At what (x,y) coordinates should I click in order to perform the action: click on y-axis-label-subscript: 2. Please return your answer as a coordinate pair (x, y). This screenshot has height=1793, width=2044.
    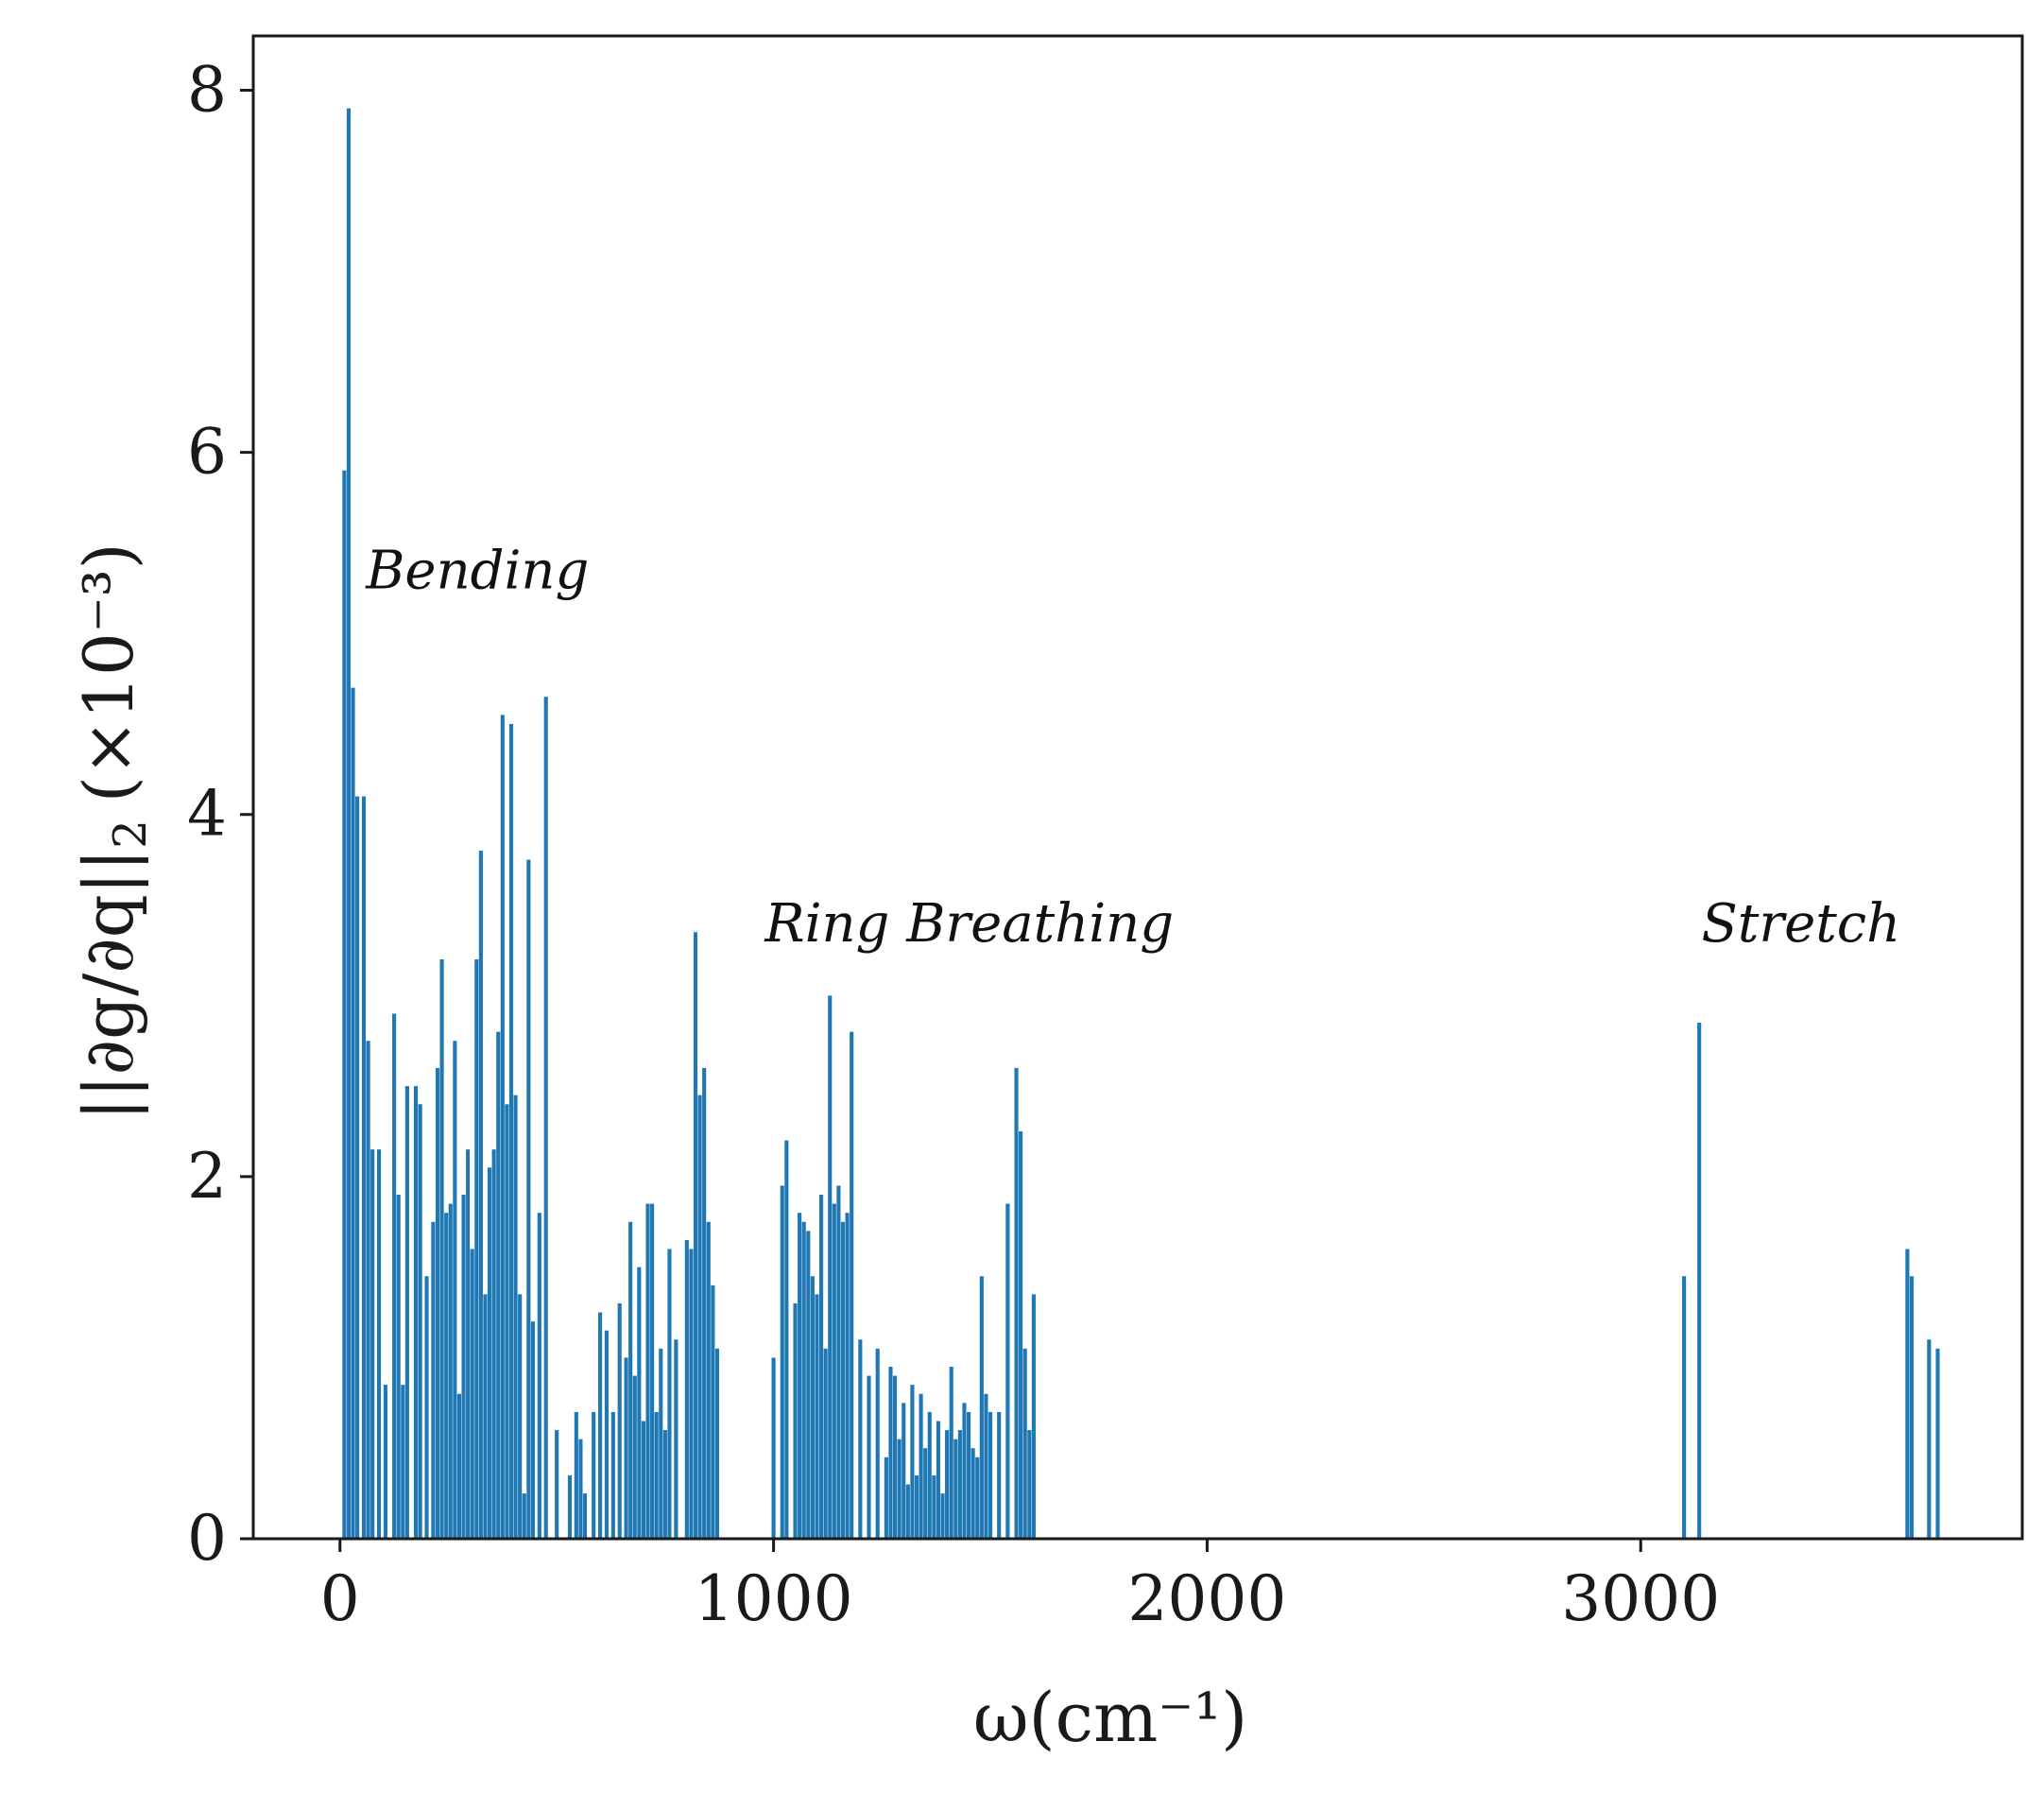
    Looking at the image, I should click on (130, 834).